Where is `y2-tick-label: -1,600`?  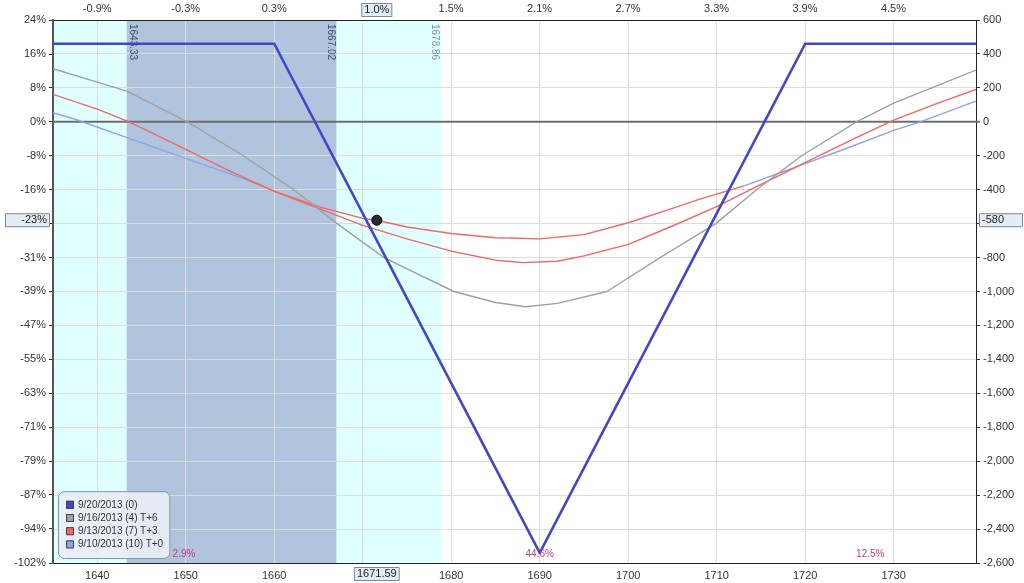
y2-tick-label: -1,600 is located at coordinates (999, 392).